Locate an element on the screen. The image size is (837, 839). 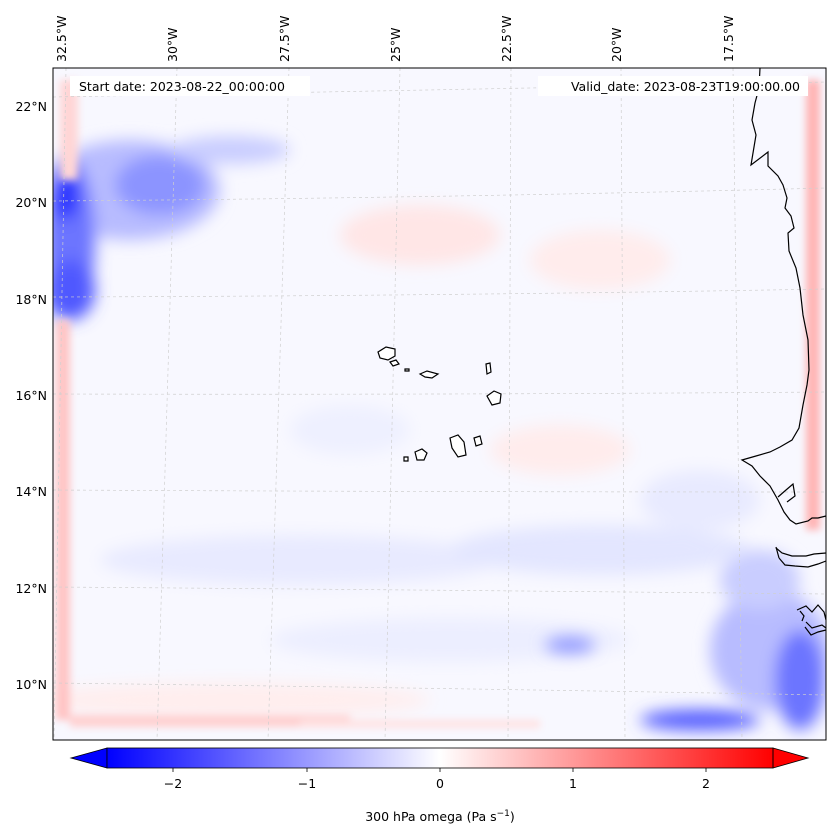
lat-label-22n: 22°N is located at coordinates (31, 106).